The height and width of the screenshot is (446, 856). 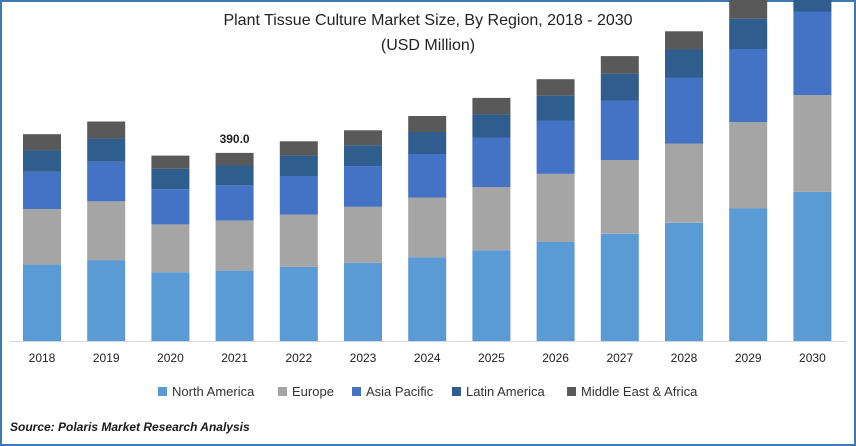 What do you see at coordinates (234, 159) in the screenshot?
I see `bar-segment-2021-middle-east-africa` at bounding box center [234, 159].